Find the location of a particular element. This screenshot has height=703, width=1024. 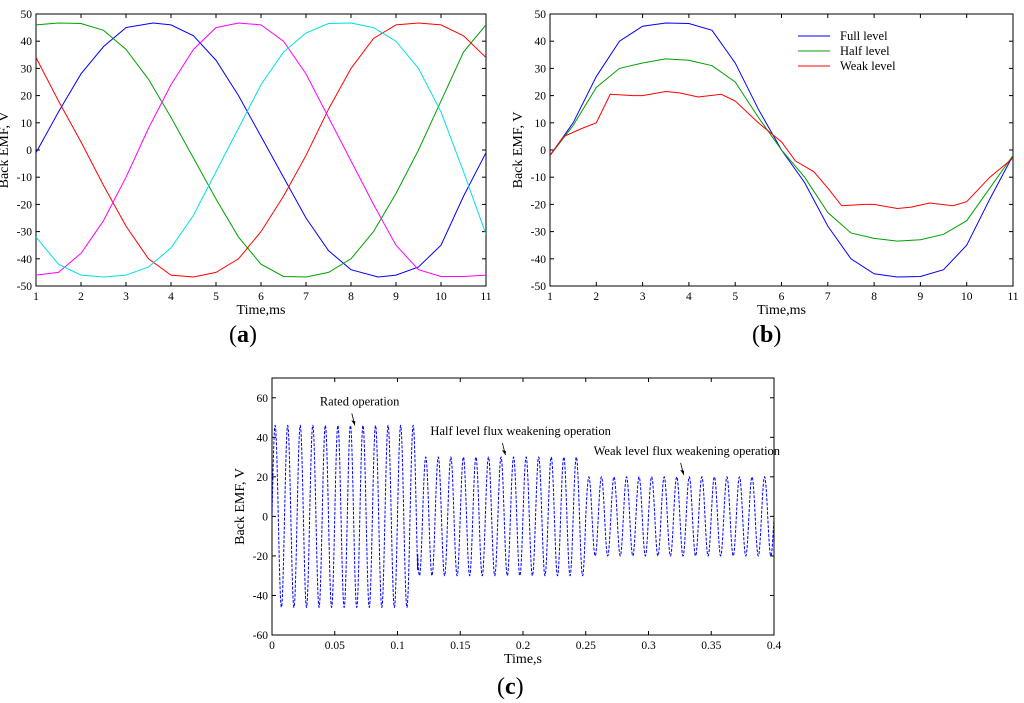

legend-entry: Half level is located at coordinates (865, 51).